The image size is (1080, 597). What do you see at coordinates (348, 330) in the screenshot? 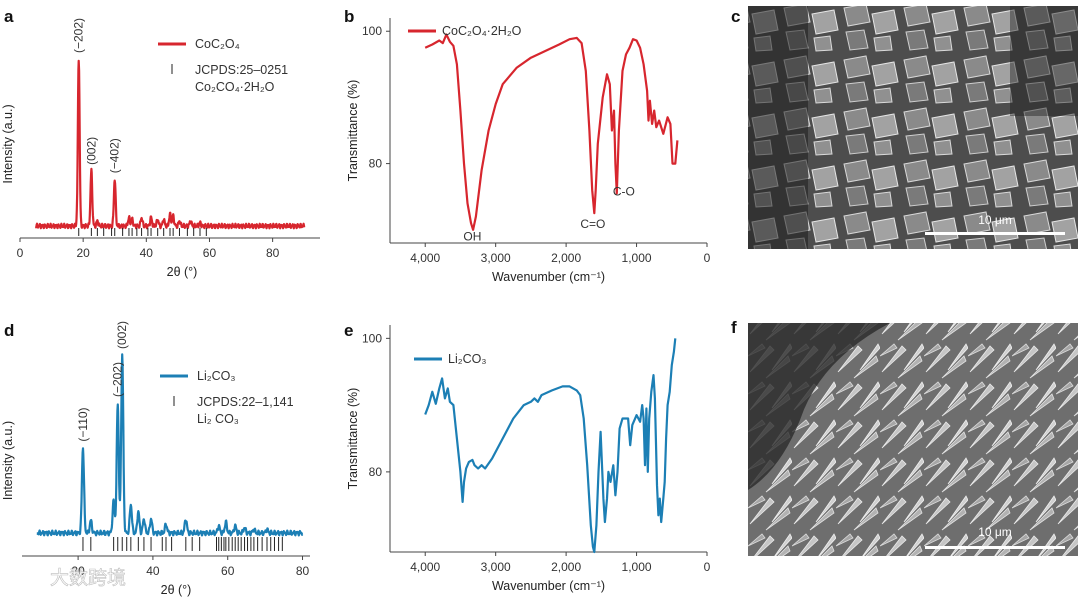
I see `panel-letter-e: e` at bounding box center [348, 330].